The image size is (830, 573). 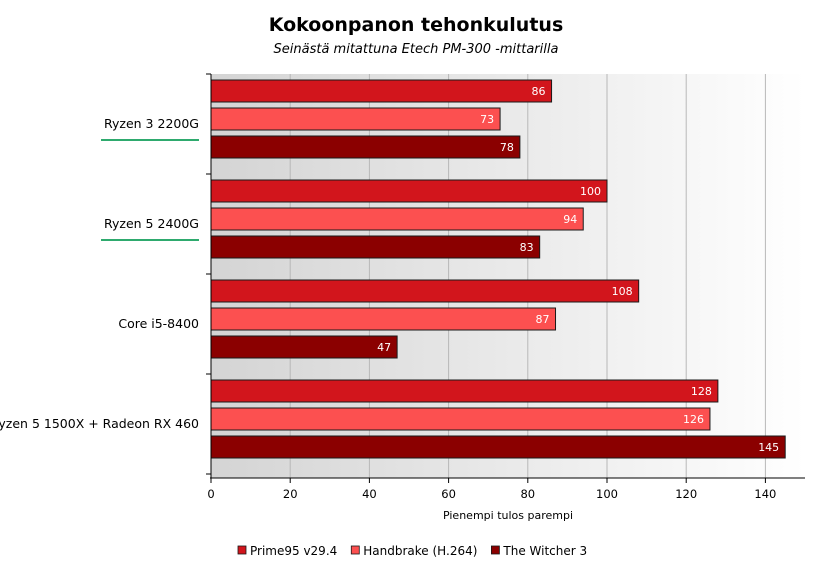 What do you see at coordinates (369, 494) in the screenshot?
I see `x-tick-label: 40` at bounding box center [369, 494].